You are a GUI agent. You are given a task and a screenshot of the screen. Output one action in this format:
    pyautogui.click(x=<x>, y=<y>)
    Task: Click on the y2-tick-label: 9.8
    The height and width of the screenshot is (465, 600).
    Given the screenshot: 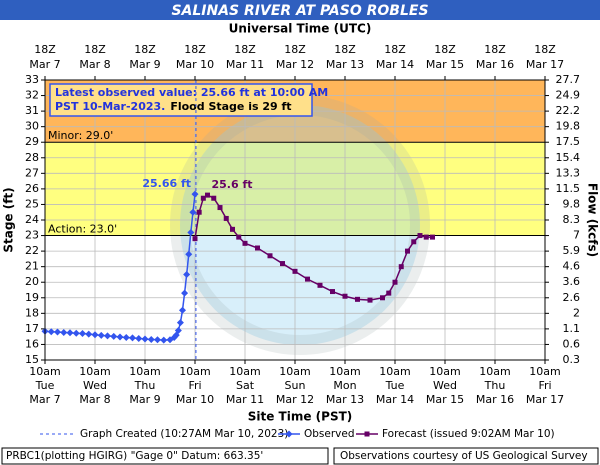 What is the action you would take?
    pyautogui.click(x=572, y=203)
    